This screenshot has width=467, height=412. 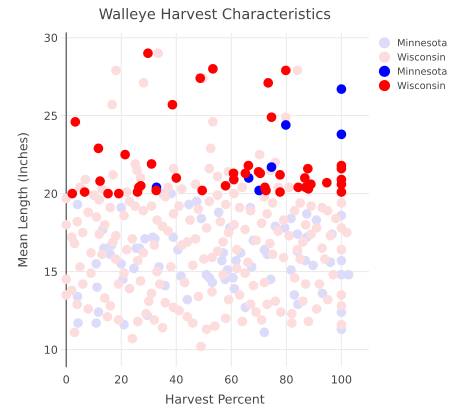 I want to click on x-tick-label: 0, so click(x=66, y=379).